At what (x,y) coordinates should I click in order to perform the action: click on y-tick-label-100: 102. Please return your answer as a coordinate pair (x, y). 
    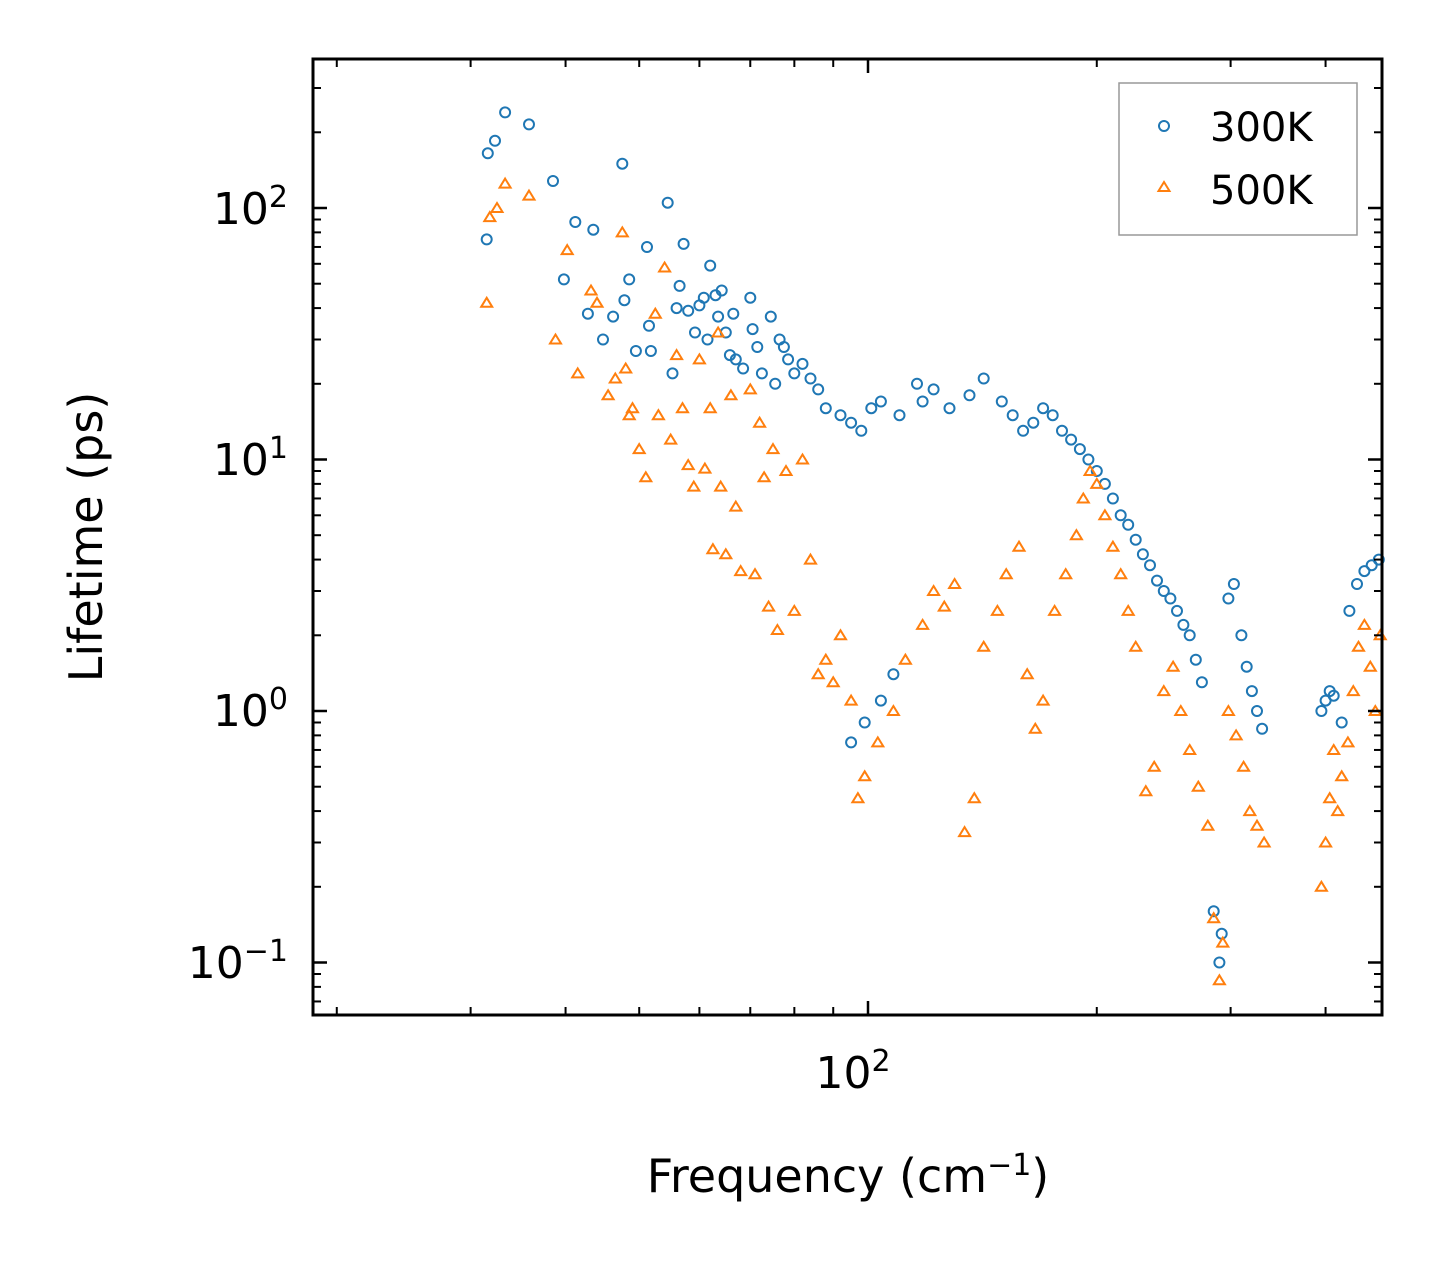
    Looking at the image, I should click on (250, 208).